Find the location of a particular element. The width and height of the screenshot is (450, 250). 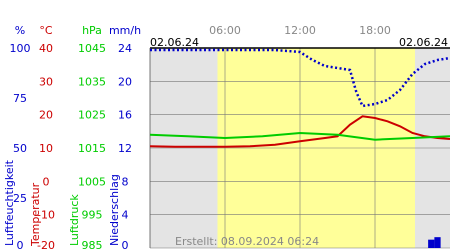

y-tick-label: 75 is located at coordinates (20, 98).